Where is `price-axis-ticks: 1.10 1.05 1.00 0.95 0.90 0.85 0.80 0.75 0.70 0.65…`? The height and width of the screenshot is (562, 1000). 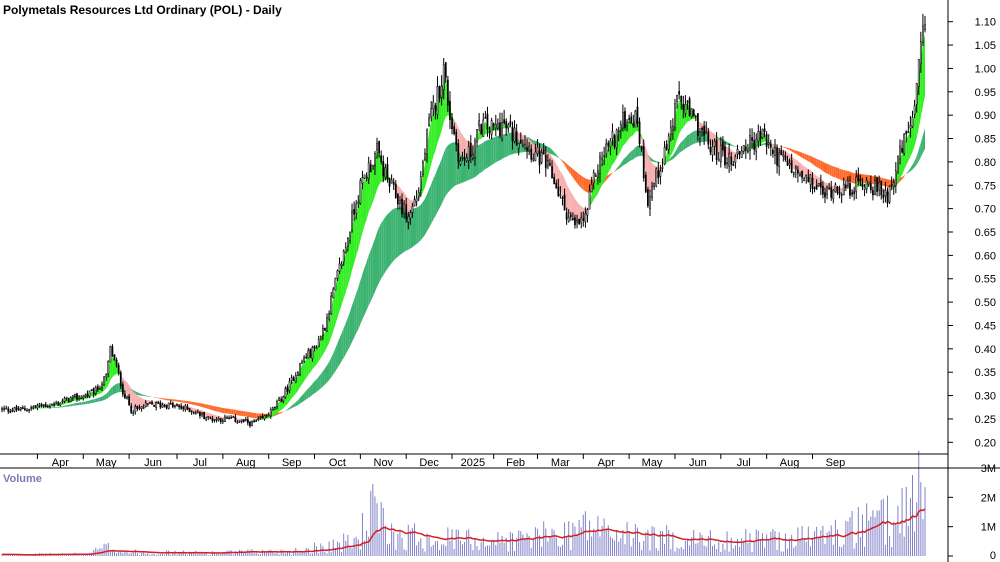 price-axis-ticks: 1.10 1.05 1.00 0.95 0.90 0.85 0.80 0.75 0.70 0.65… is located at coordinates (972, 233).